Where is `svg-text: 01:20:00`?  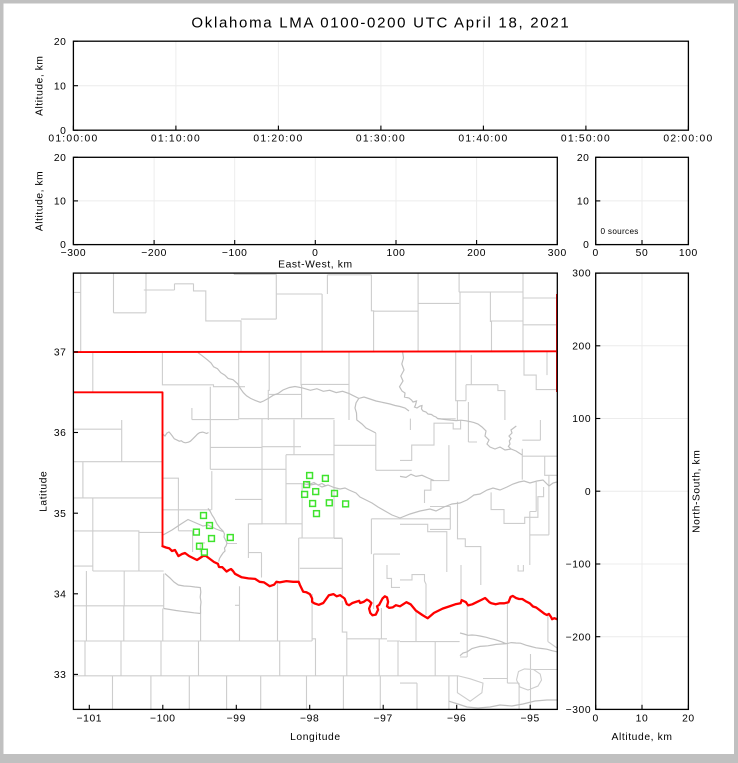
svg-text: 01:20:00 is located at coordinates (278, 139).